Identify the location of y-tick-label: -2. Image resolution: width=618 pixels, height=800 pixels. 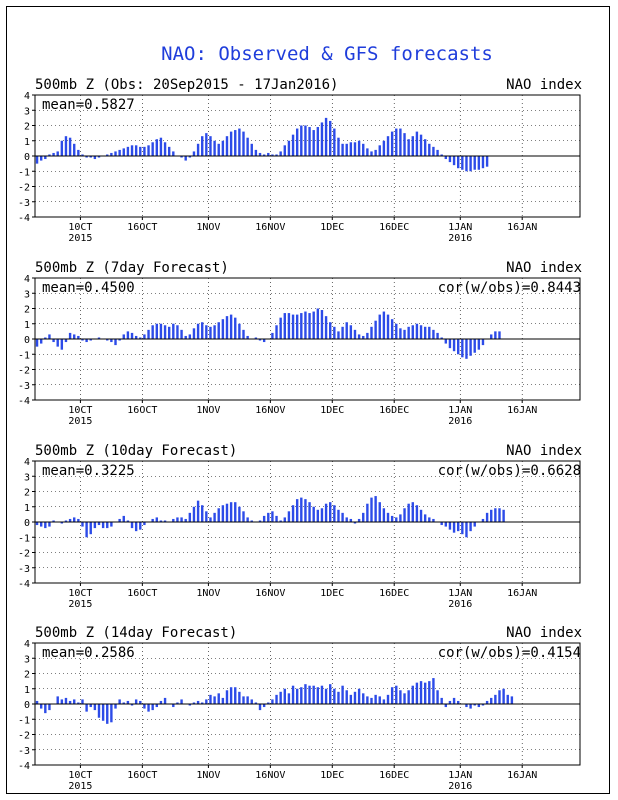
(24, 371).